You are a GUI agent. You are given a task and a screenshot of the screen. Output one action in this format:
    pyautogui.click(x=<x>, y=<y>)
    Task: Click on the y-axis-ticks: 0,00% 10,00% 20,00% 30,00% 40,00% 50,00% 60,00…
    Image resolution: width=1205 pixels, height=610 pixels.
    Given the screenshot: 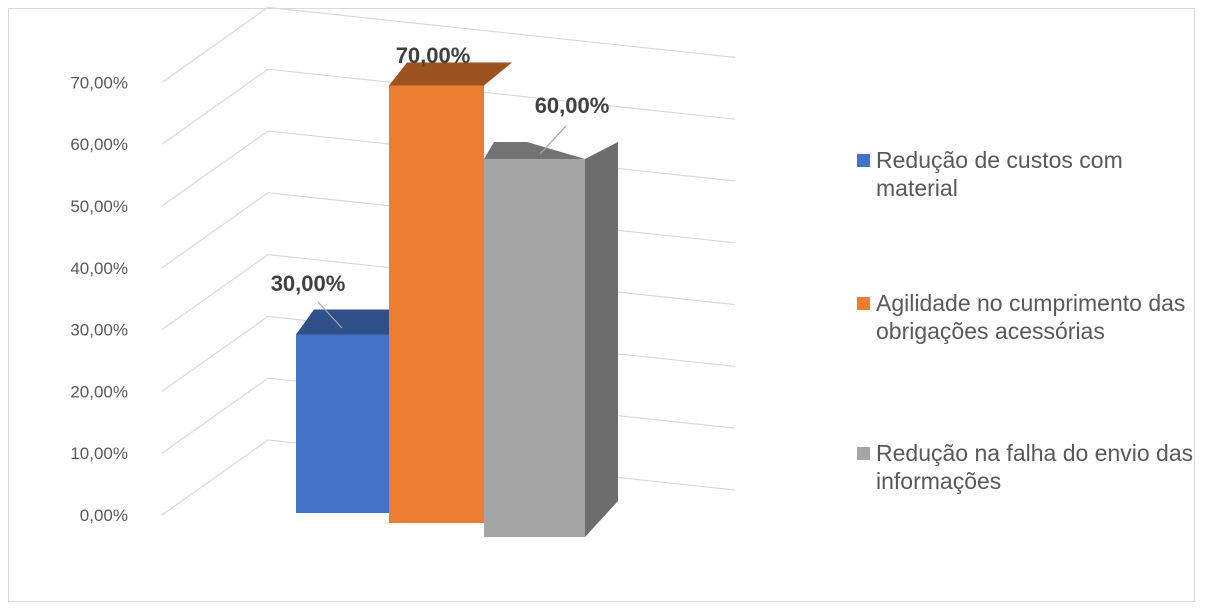 What is the action you would take?
    pyautogui.click(x=99, y=299)
    